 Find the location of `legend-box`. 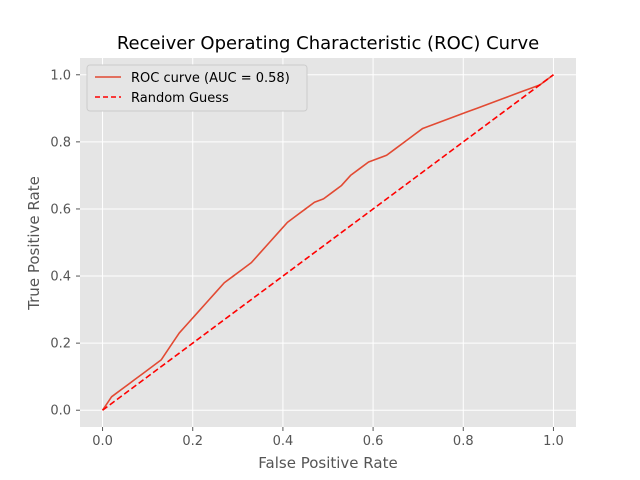

legend-box is located at coordinates (197, 88).